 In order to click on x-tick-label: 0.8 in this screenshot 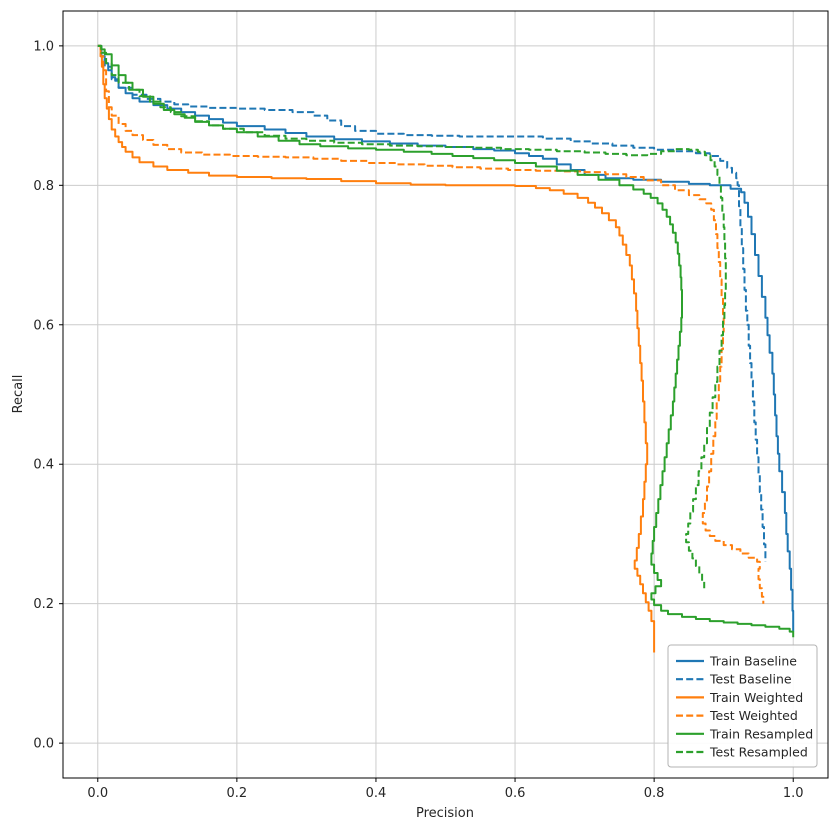, I will do `click(654, 793)`.